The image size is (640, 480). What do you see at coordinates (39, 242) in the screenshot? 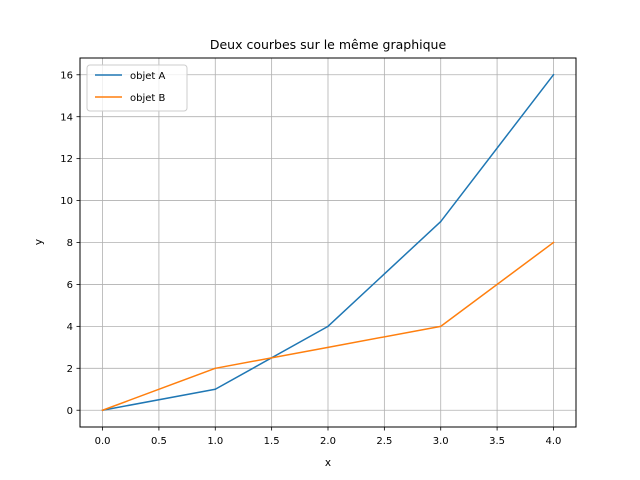
I see `y-axis-label: y` at bounding box center [39, 242].